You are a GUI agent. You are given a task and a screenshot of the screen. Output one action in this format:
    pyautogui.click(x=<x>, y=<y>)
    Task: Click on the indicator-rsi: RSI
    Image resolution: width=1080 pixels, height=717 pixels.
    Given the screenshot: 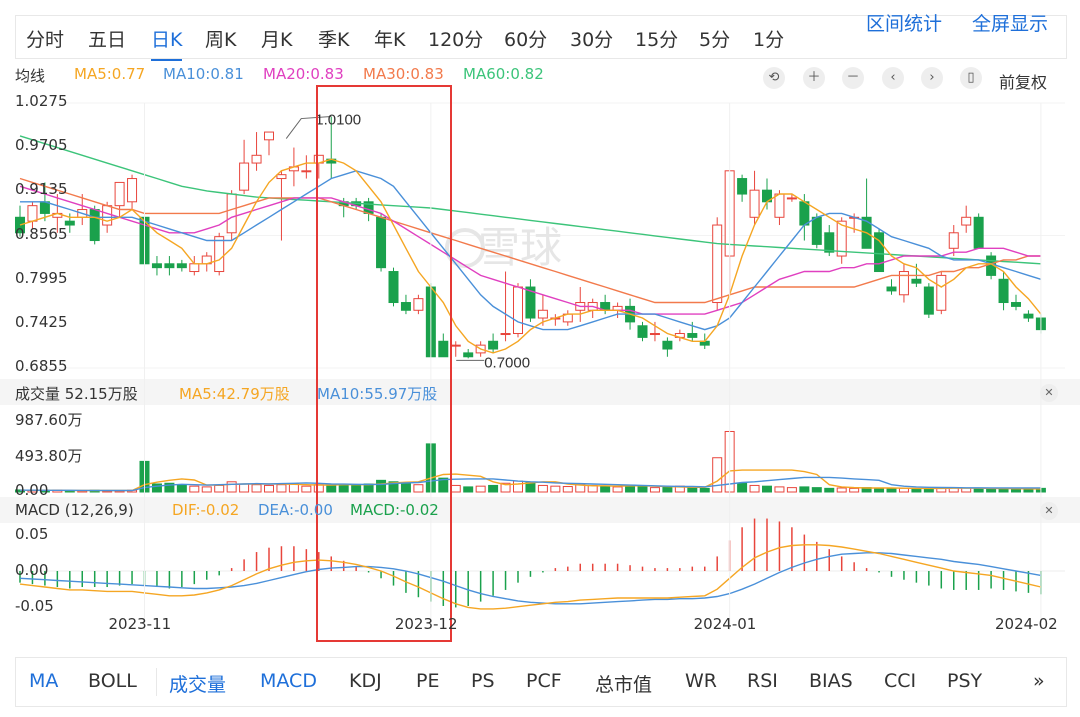 What is the action you would take?
    pyautogui.click(x=762, y=681)
    